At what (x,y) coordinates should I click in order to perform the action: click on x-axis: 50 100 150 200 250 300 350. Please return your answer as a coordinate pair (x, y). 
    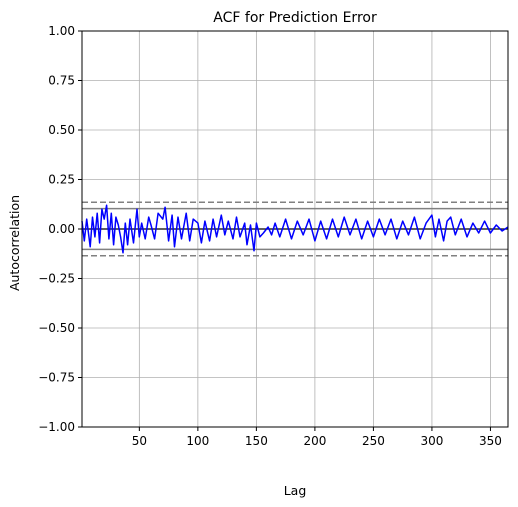
    Looking at the image, I should click on (317, 437).